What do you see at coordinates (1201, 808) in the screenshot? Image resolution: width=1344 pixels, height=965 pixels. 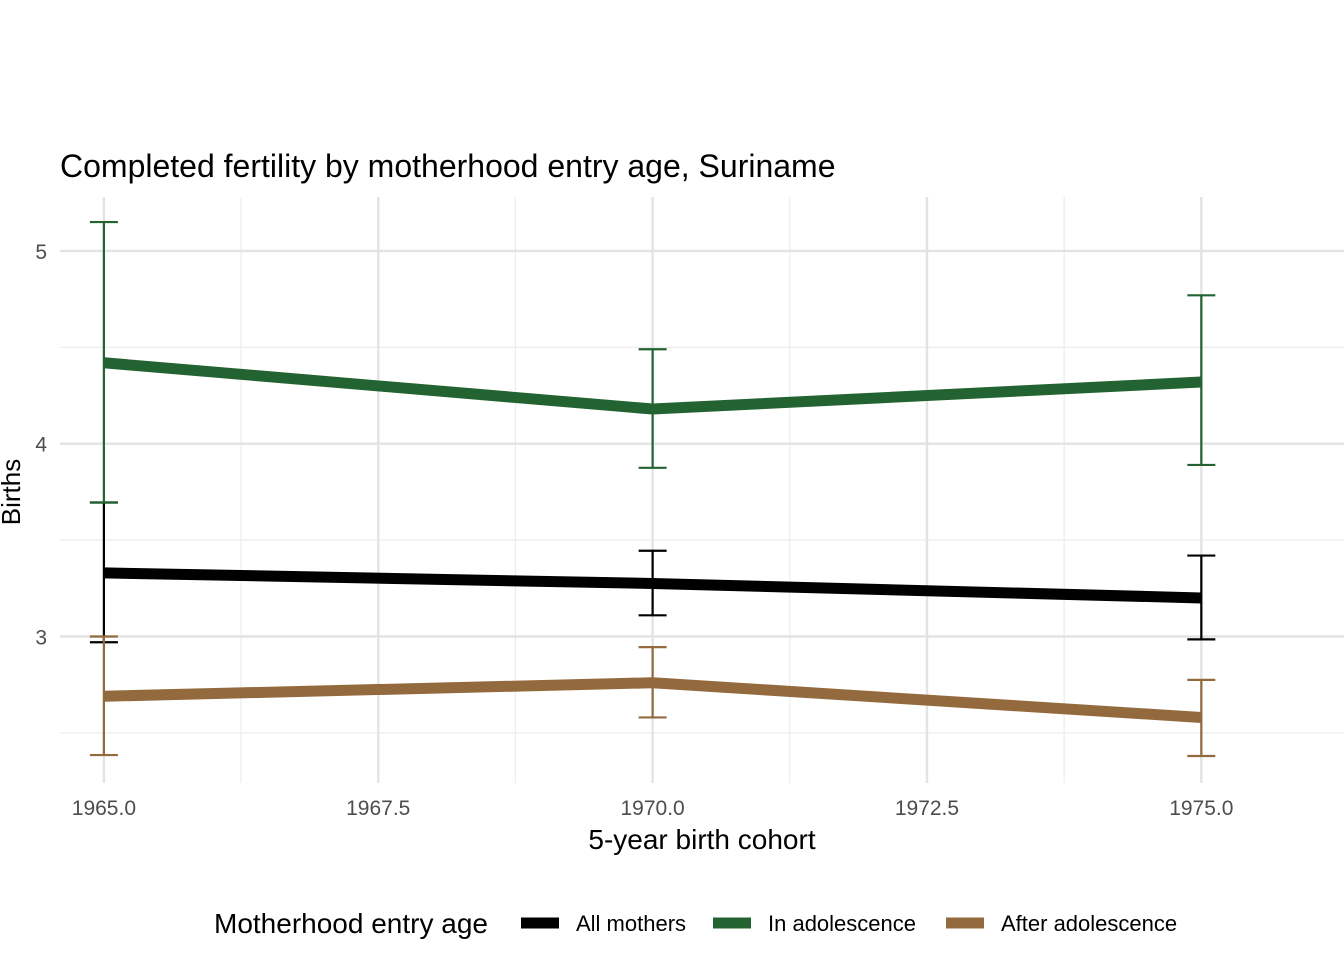 I see `x-tick-label: 1975.0` at bounding box center [1201, 808].